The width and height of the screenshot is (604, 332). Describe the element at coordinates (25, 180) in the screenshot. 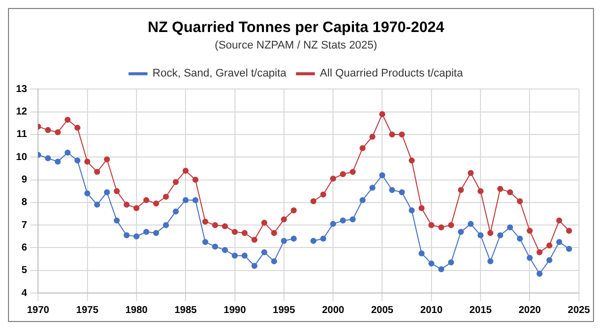

I see `y-tick-label: 9` at that location.